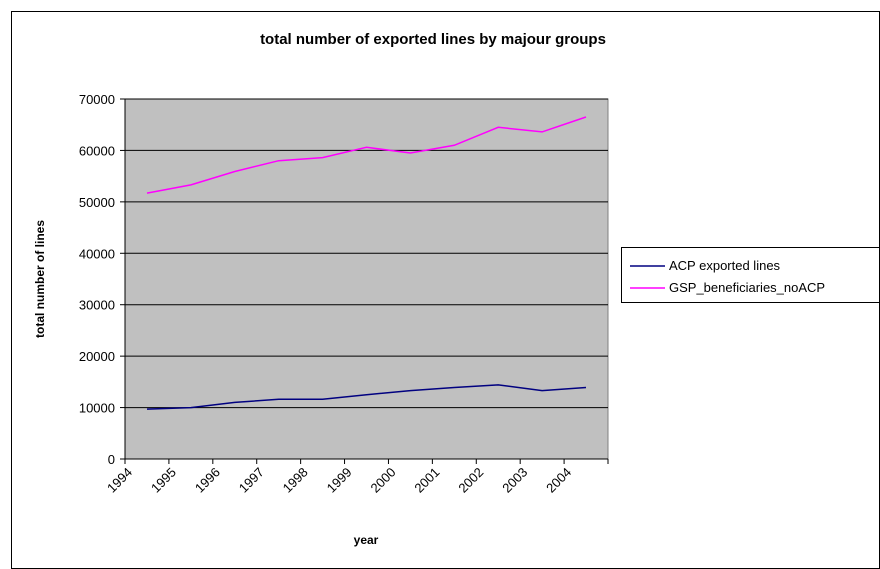  What do you see at coordinates (97, 279) in the screenshot?
I see `y-tick-labels: 0 10000 20000 30000 40000 50000 60000 70000` at bounding box center [97, 279].